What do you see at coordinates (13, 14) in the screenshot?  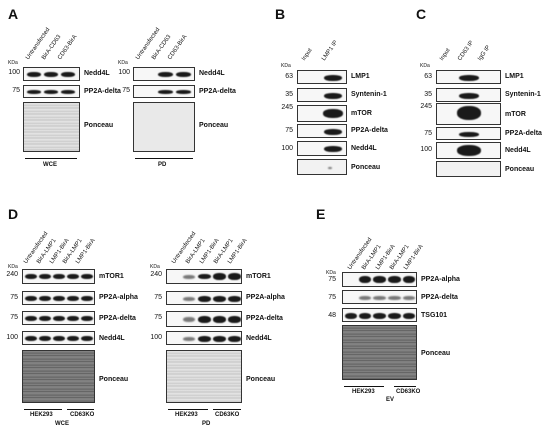 I see `panel-a-label: A` at bounding box center [13, 14].